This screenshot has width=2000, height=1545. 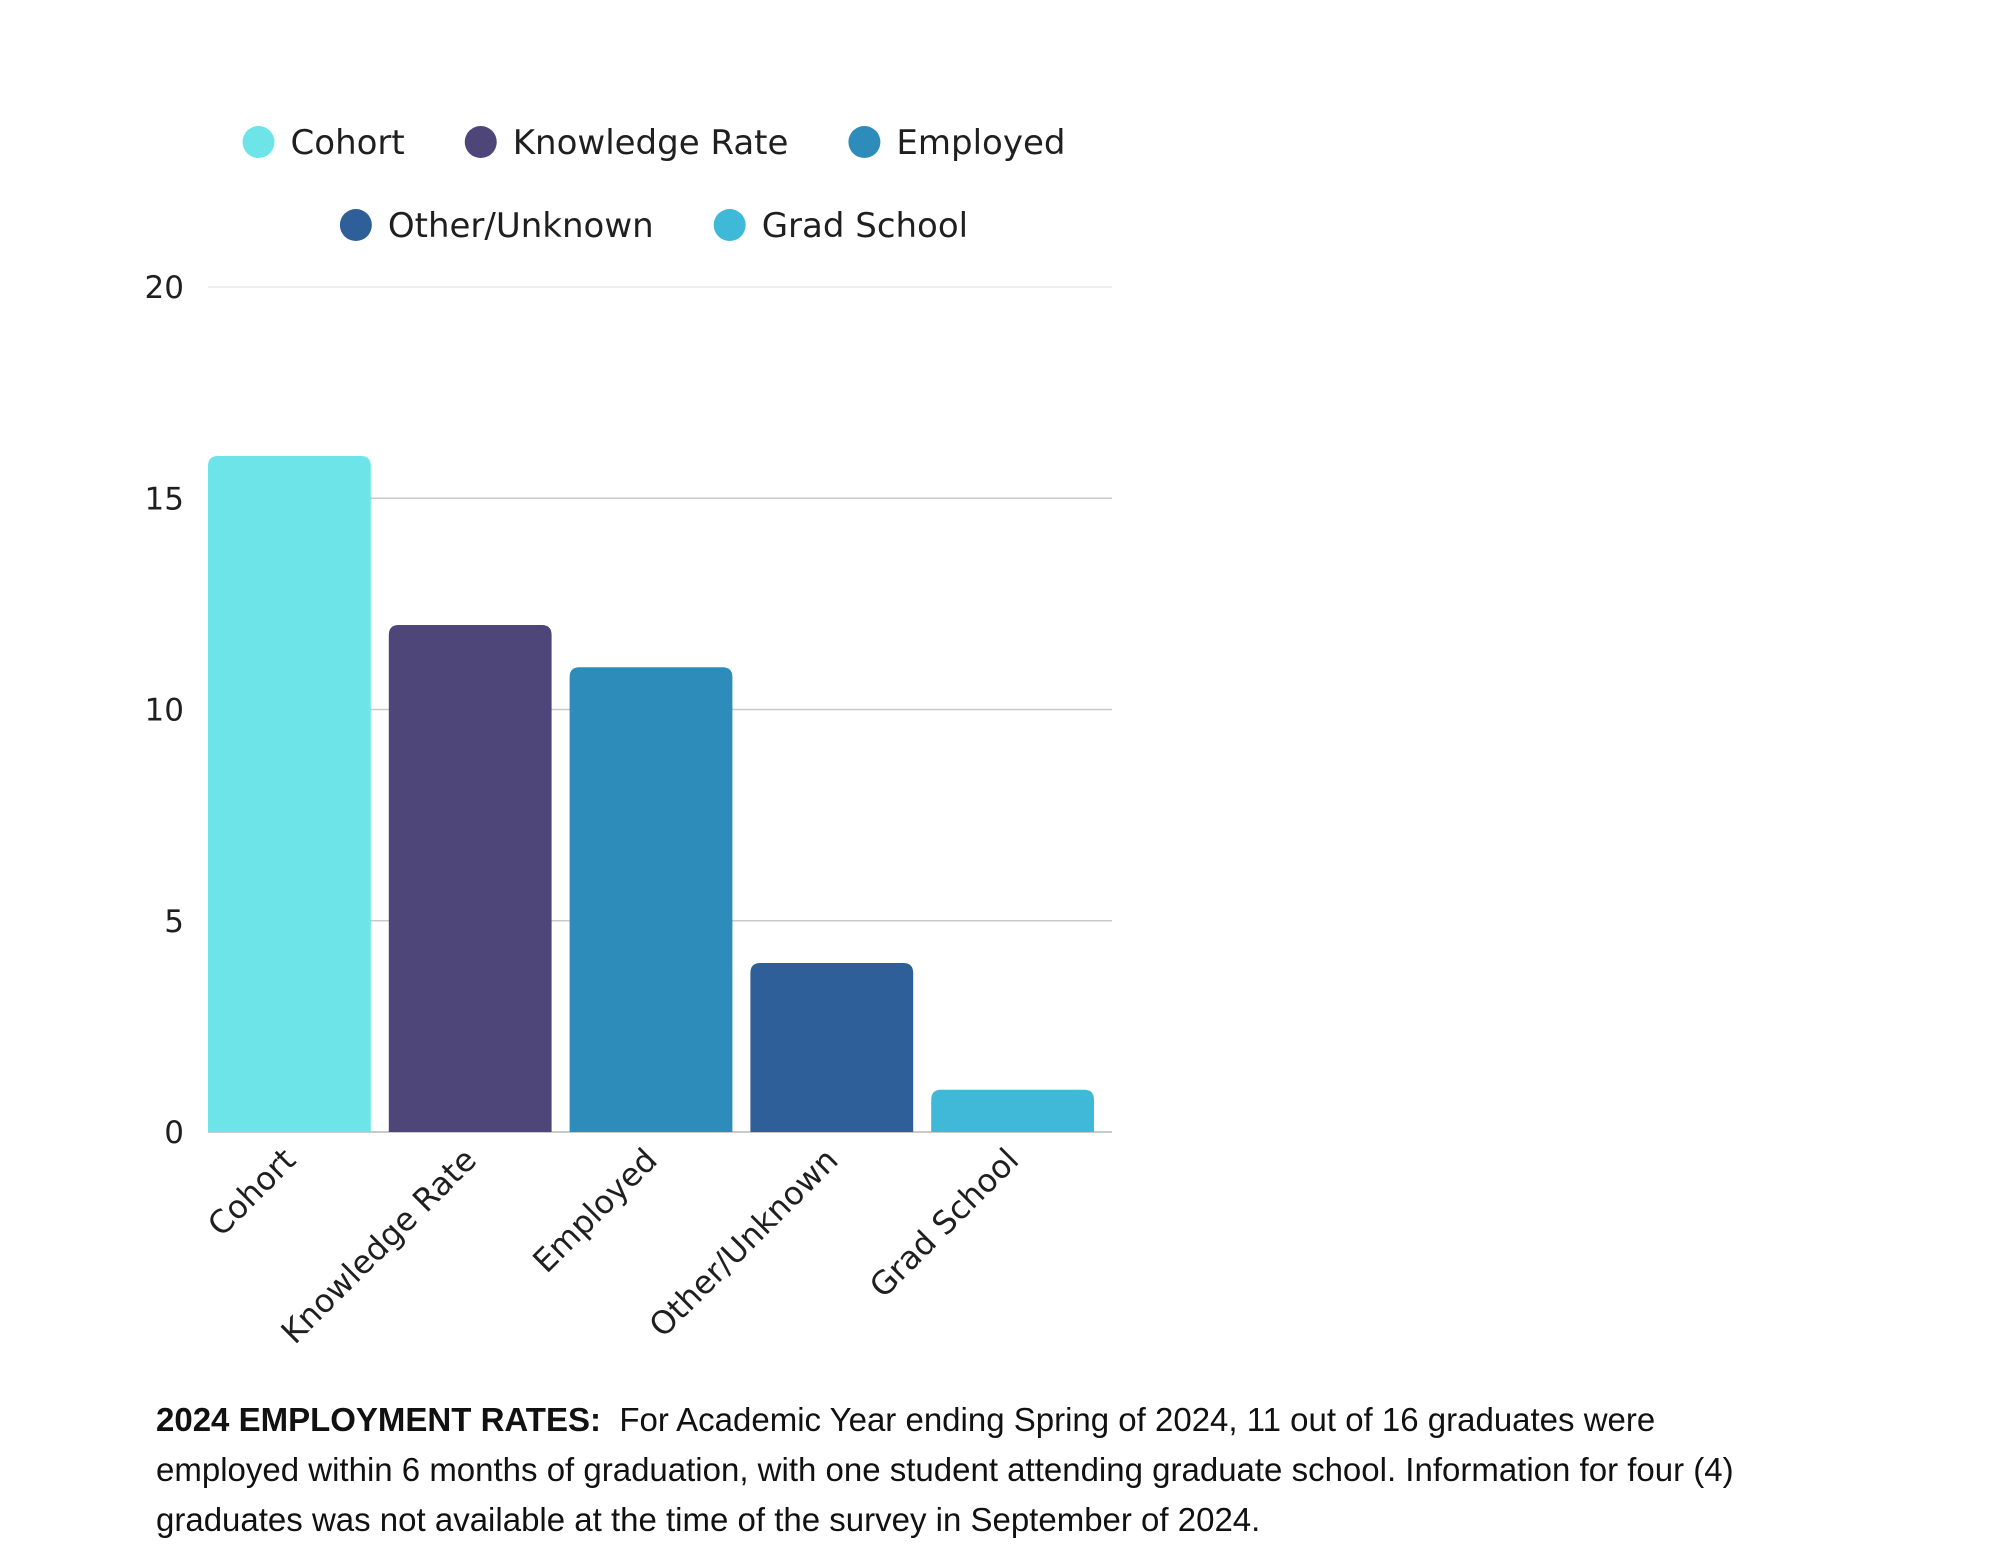 What do you see at coordinates (832, 1047) in the screenshot?
I see `bar-other-unknown` at bounding box center [832, 1047].